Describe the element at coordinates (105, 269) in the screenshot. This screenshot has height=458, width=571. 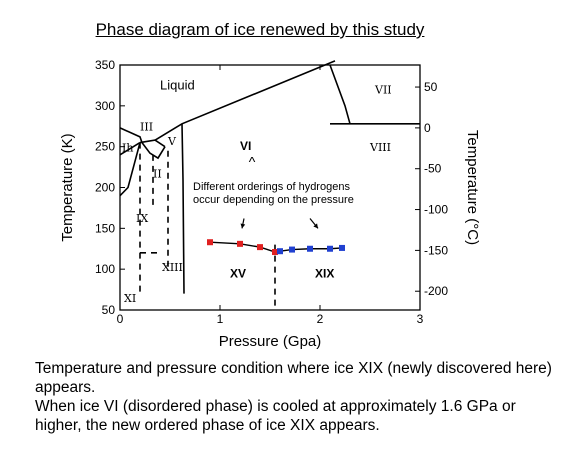
I see `y-tick-label: 100` at that location.